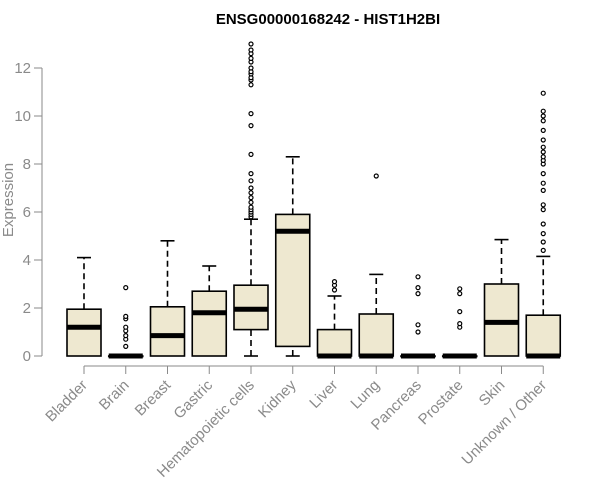 Image resolution: width=600 pixels, height=500 pixels. What do you see at coordinates (328, 19) in the screenshot?
I see `chart-title: ENSG00000168242 - HIST1H2BI` at bounding box center [328, 19].